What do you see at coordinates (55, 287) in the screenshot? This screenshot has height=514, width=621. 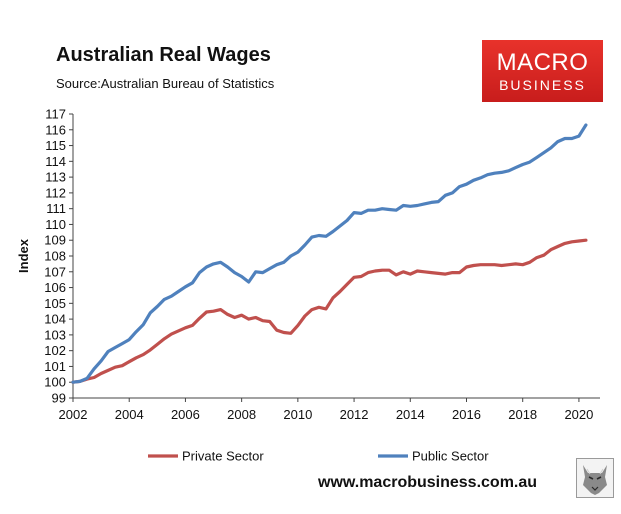 I see `y-tick-label: 106` at bounding box center [55, 287].